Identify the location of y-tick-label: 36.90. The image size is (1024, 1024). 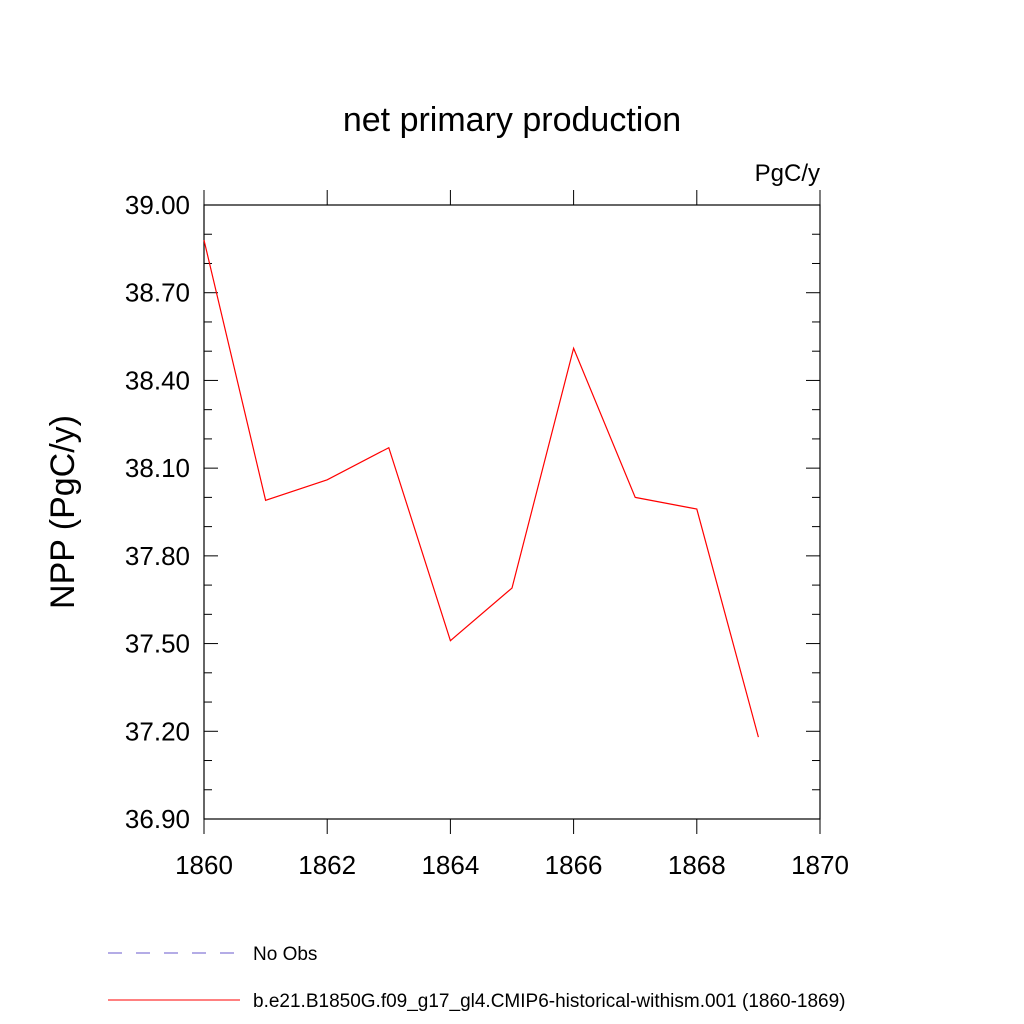
(157, 819).